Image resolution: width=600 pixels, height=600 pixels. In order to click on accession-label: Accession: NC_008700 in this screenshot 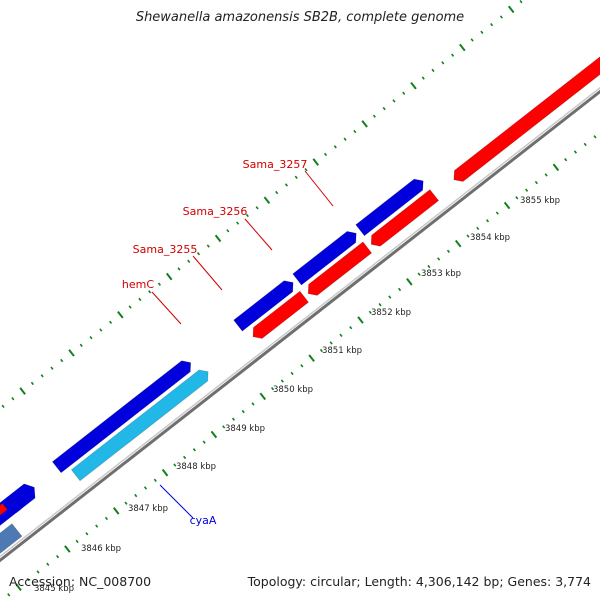, I will do `click(80, 581)`.